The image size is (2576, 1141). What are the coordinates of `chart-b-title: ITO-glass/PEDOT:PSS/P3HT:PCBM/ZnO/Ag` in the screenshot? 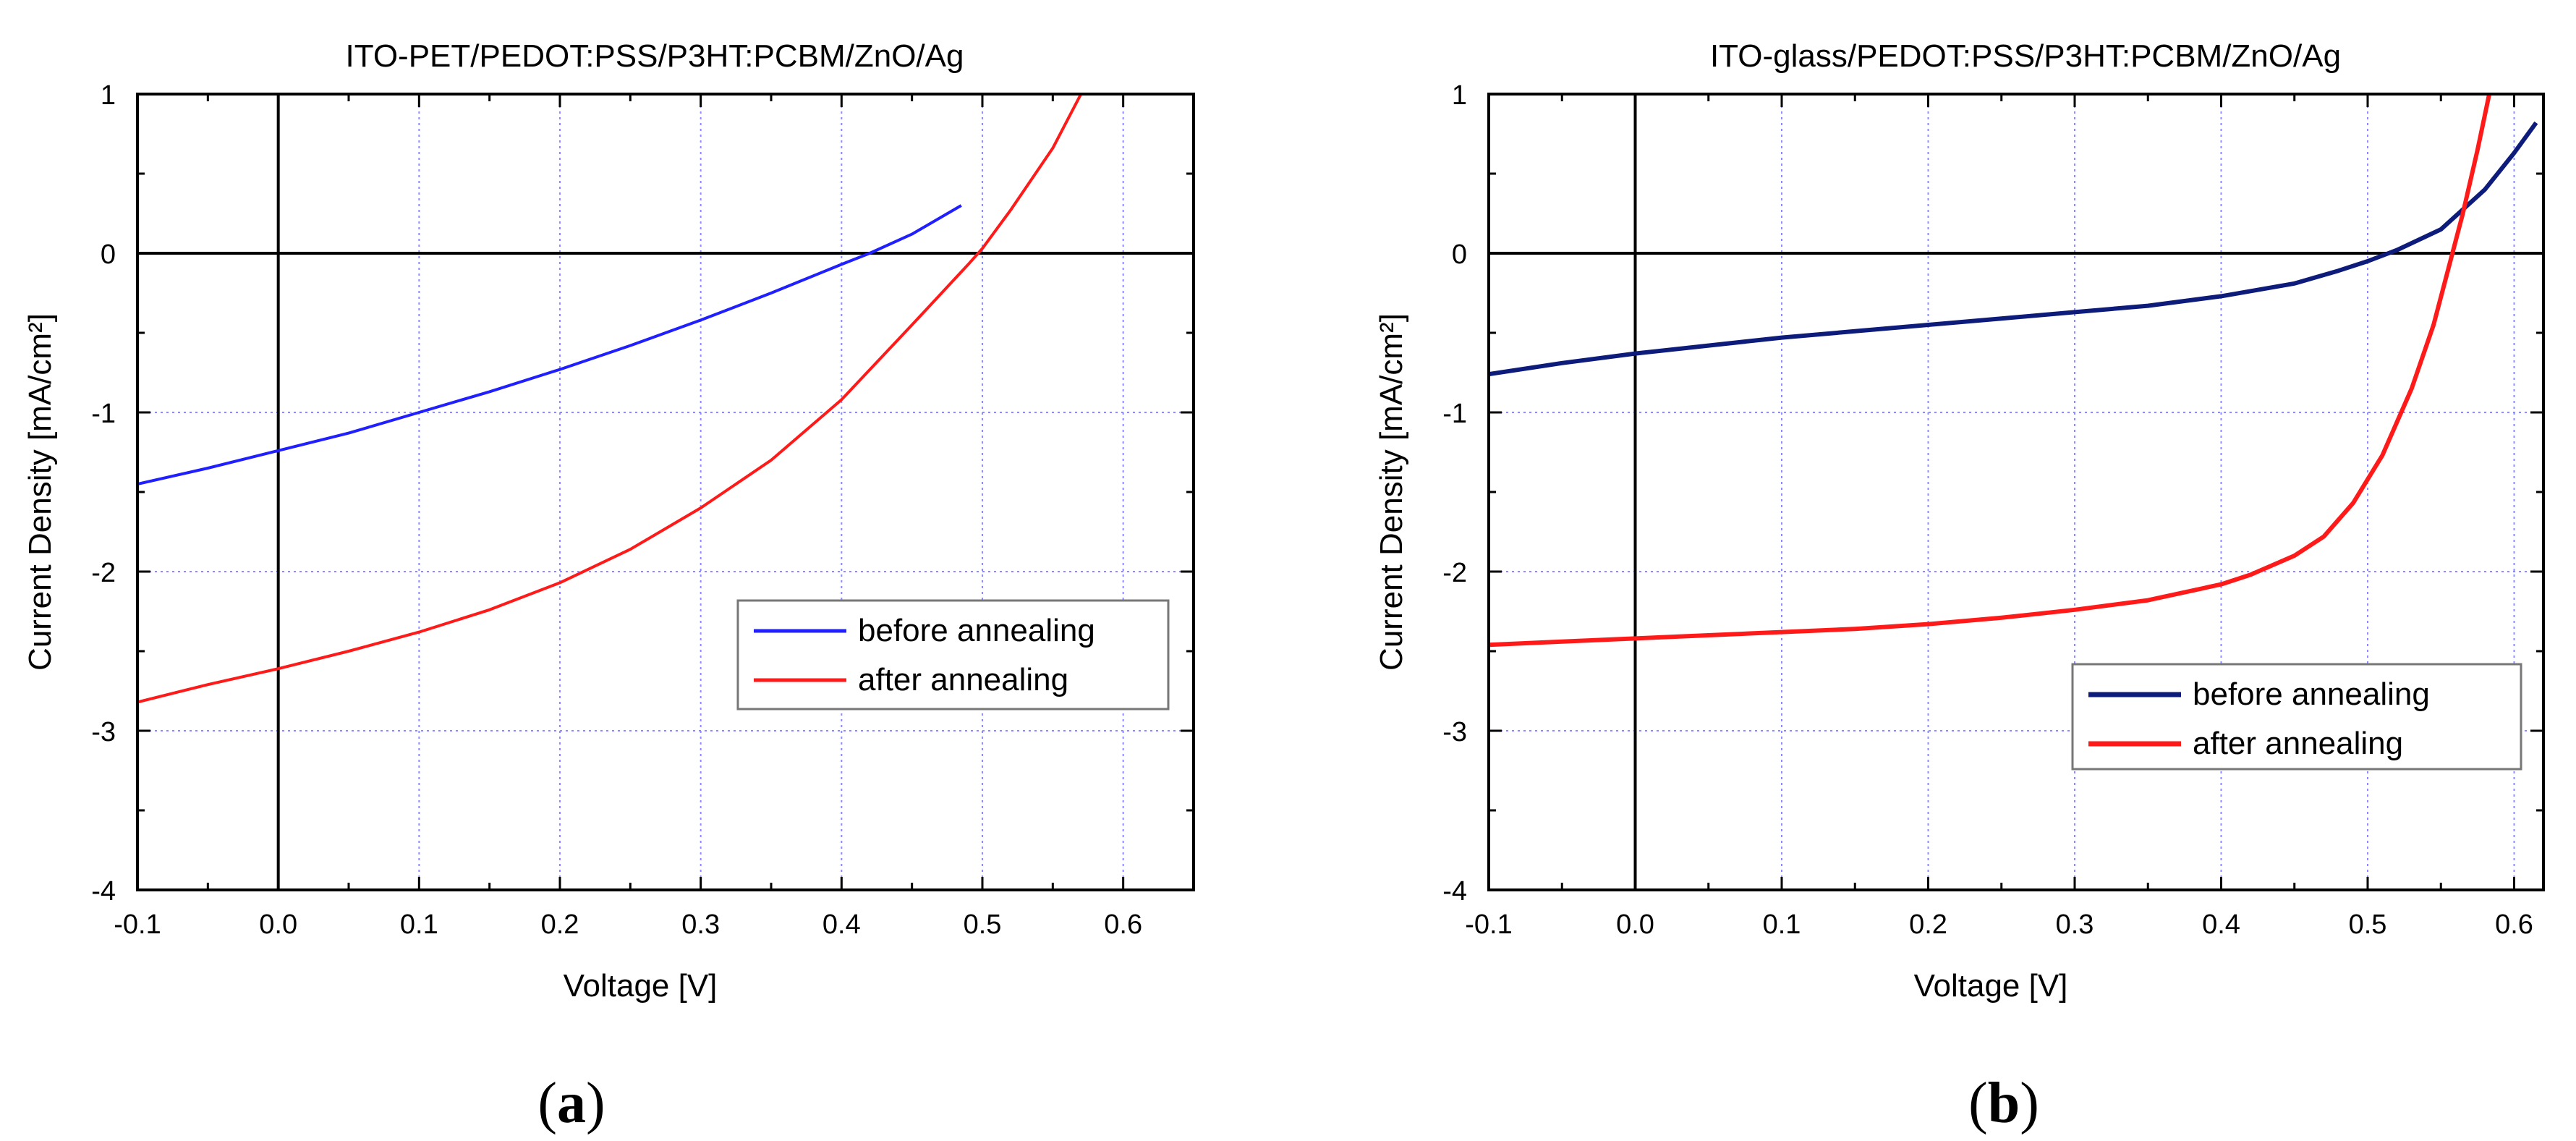 It's located at (2025, 56).